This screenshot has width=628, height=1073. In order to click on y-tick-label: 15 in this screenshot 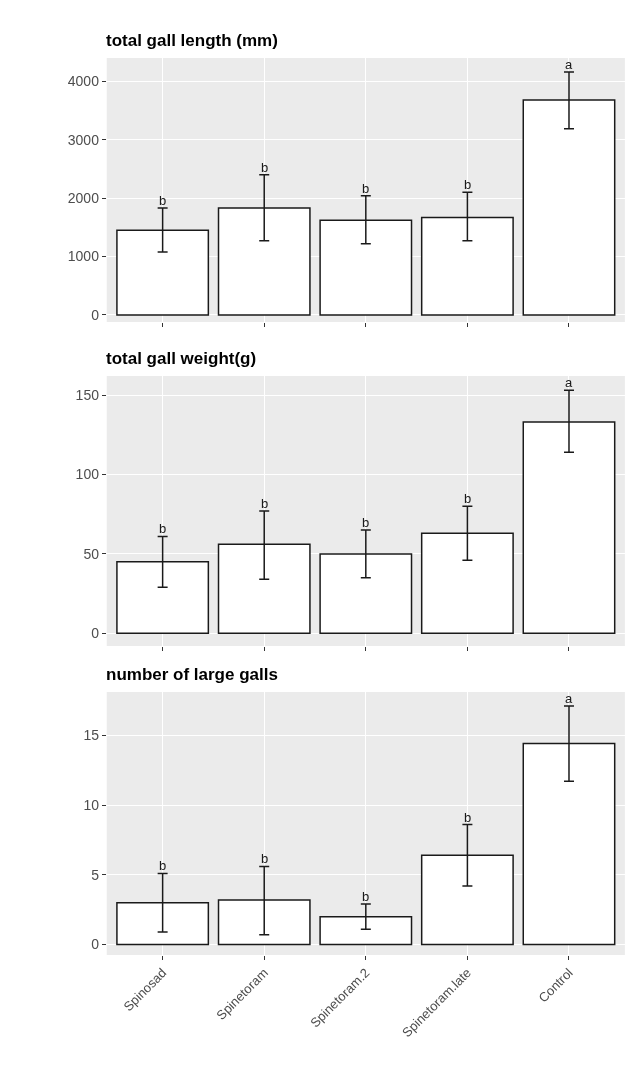, I will do `click(91, 735)`.